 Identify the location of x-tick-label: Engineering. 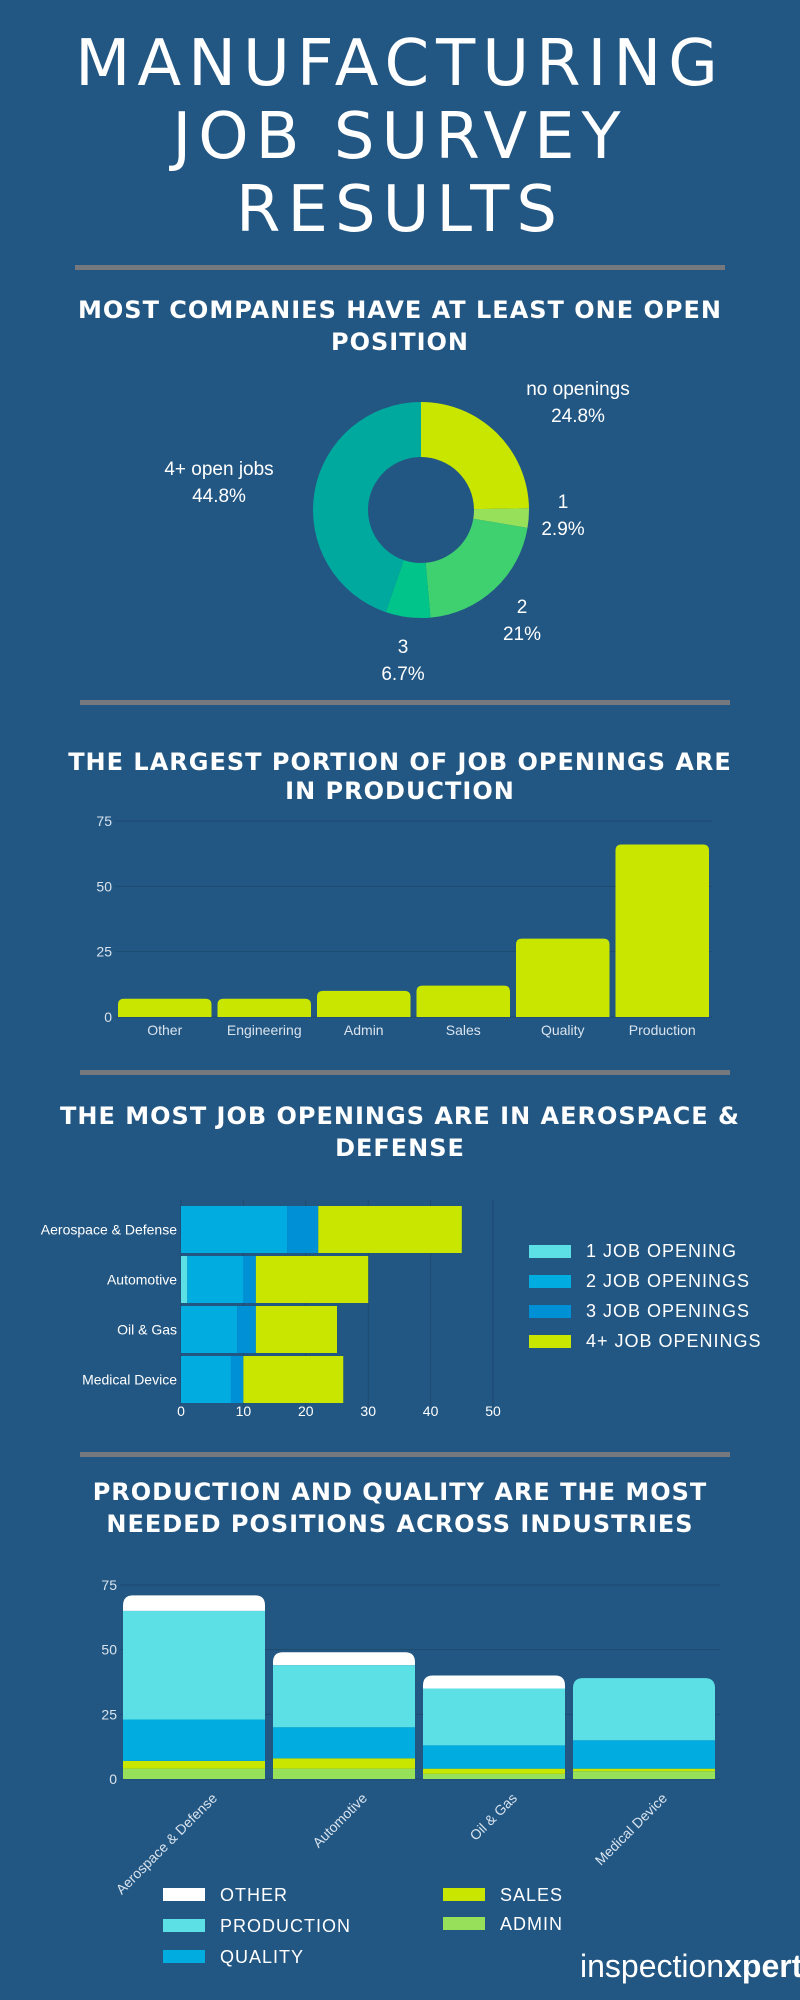
(264, 1030).